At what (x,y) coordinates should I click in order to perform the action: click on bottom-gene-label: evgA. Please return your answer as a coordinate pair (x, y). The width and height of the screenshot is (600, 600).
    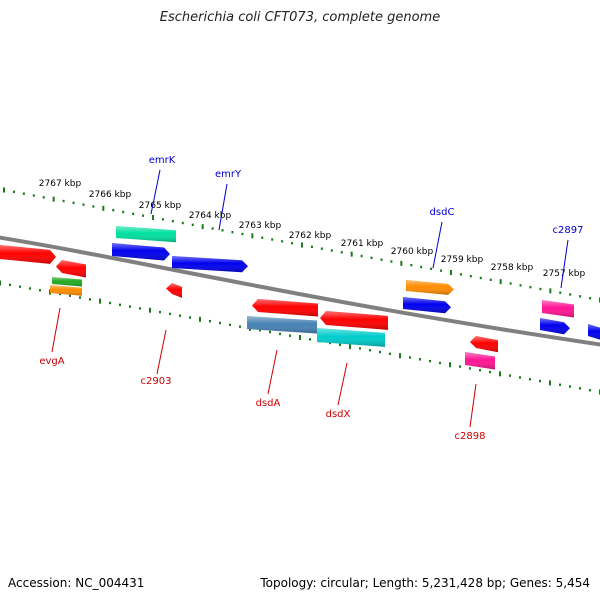
    Looking at the image, I should click on (51, 361).